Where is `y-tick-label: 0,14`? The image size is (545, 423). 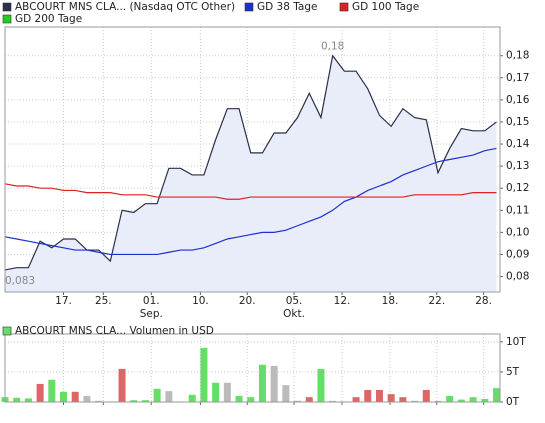
y-tick-label: 0,14 is located at coordinates (518, 144).